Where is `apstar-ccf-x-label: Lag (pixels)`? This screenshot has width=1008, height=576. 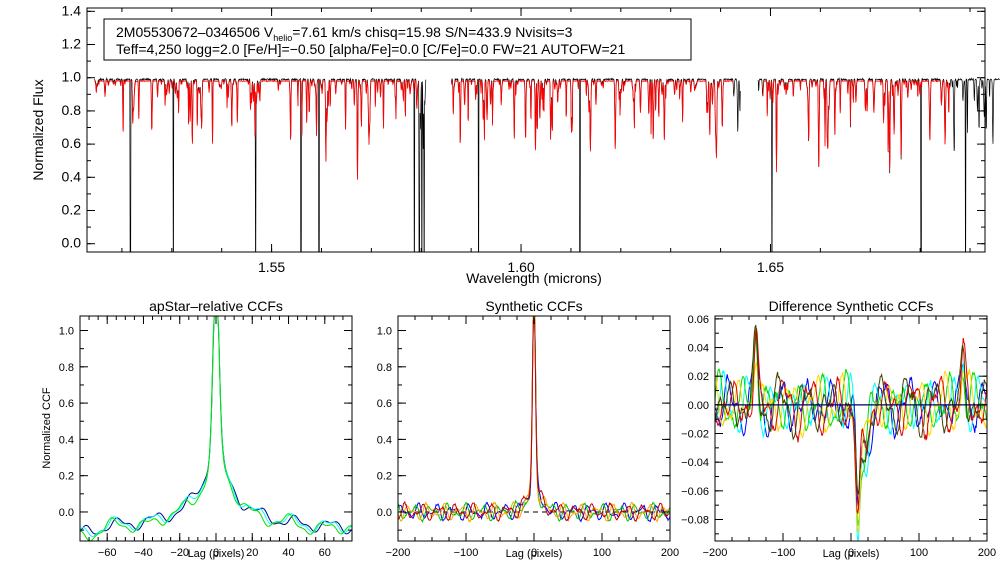
apstar-ccf-x-label: Lag (pixels) is located at coordinates (216, 554).